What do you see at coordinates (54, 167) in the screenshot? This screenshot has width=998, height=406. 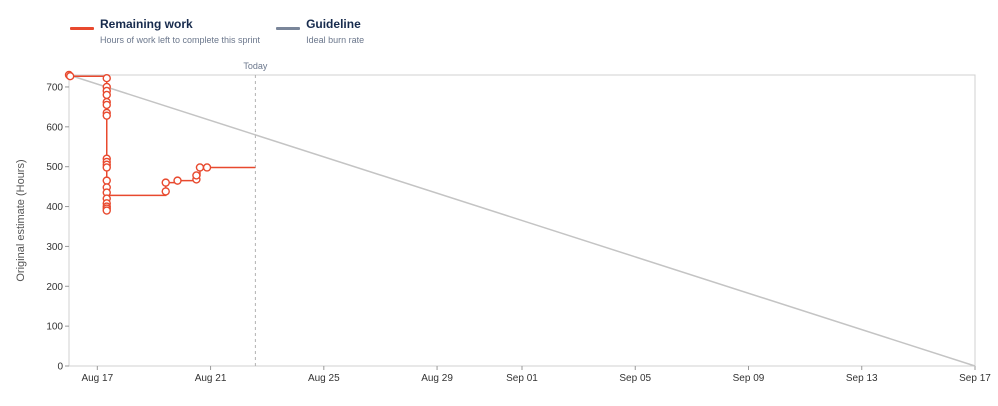 I see `y-tick-label: 500` at bounding box center [54, 167].